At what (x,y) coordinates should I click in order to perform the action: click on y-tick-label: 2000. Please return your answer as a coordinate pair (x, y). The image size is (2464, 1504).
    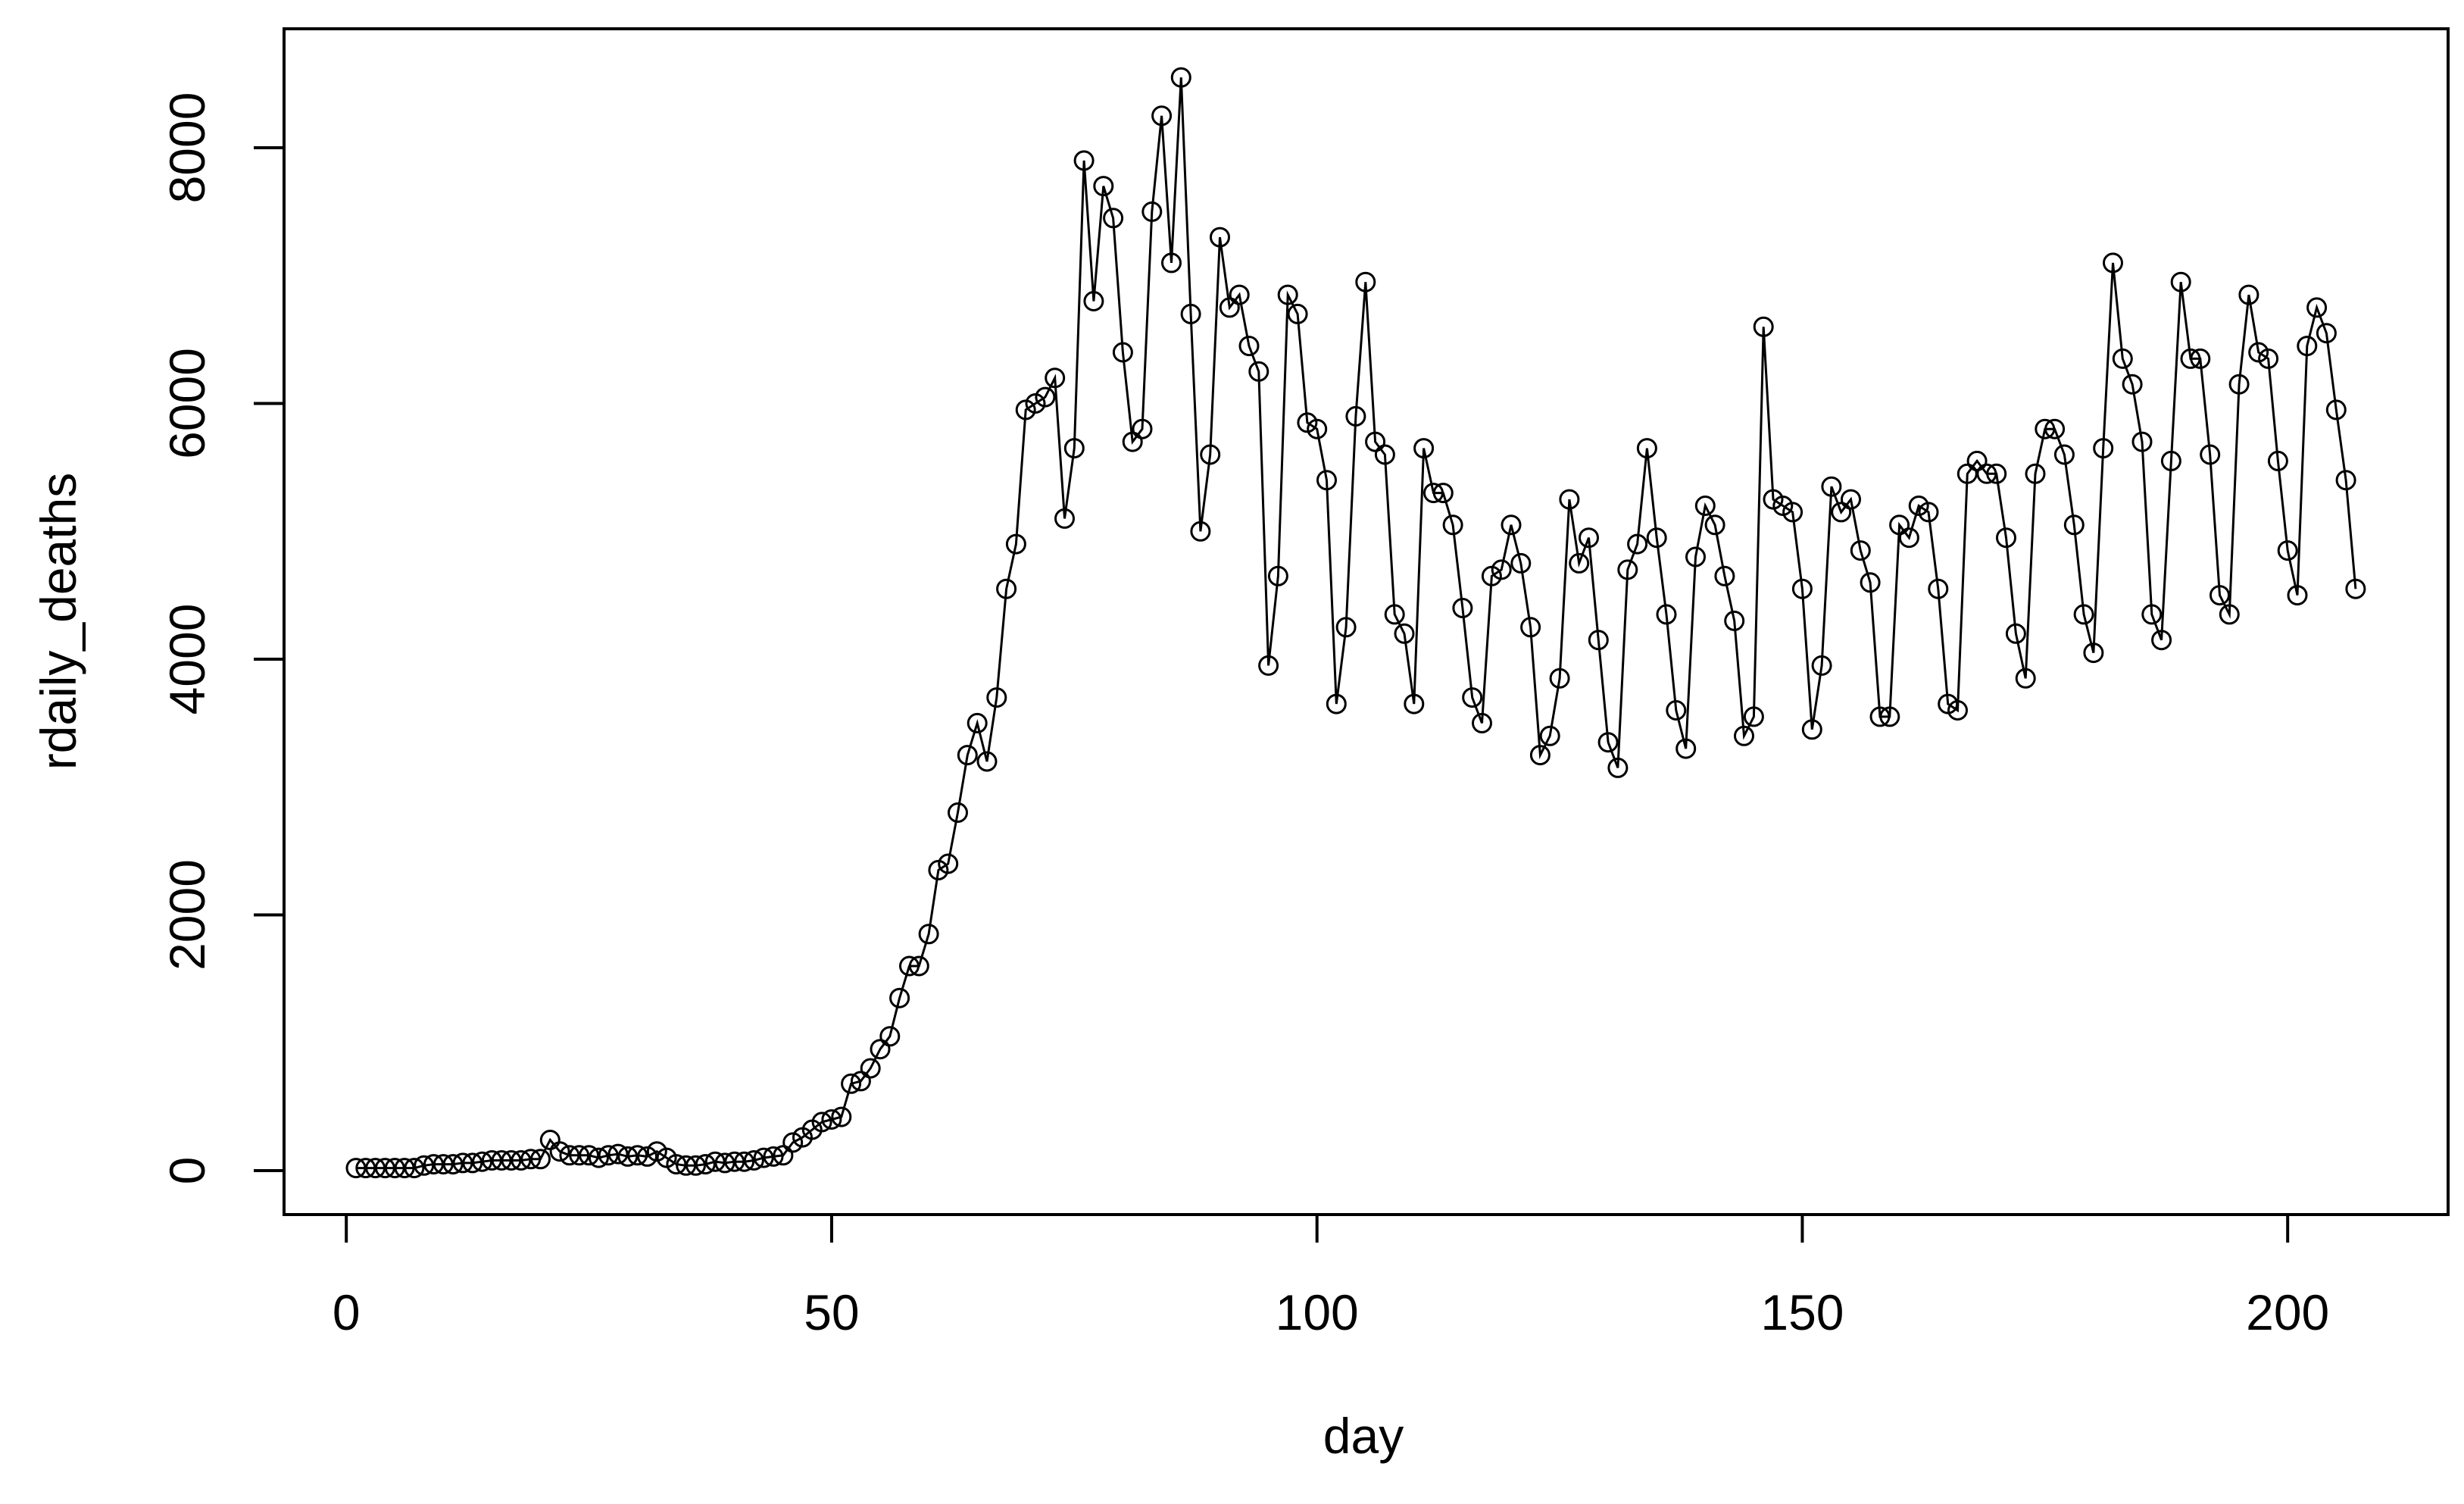
    Looking at the image, I should click on (187, 915).